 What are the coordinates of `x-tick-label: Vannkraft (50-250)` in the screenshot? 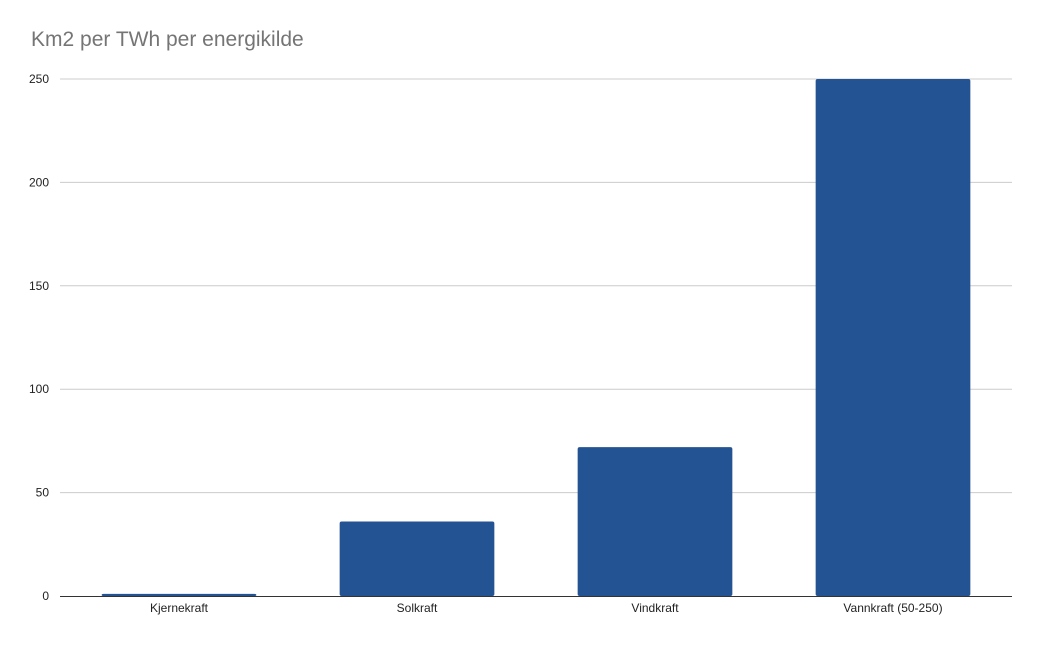 It's located at (892, 608).